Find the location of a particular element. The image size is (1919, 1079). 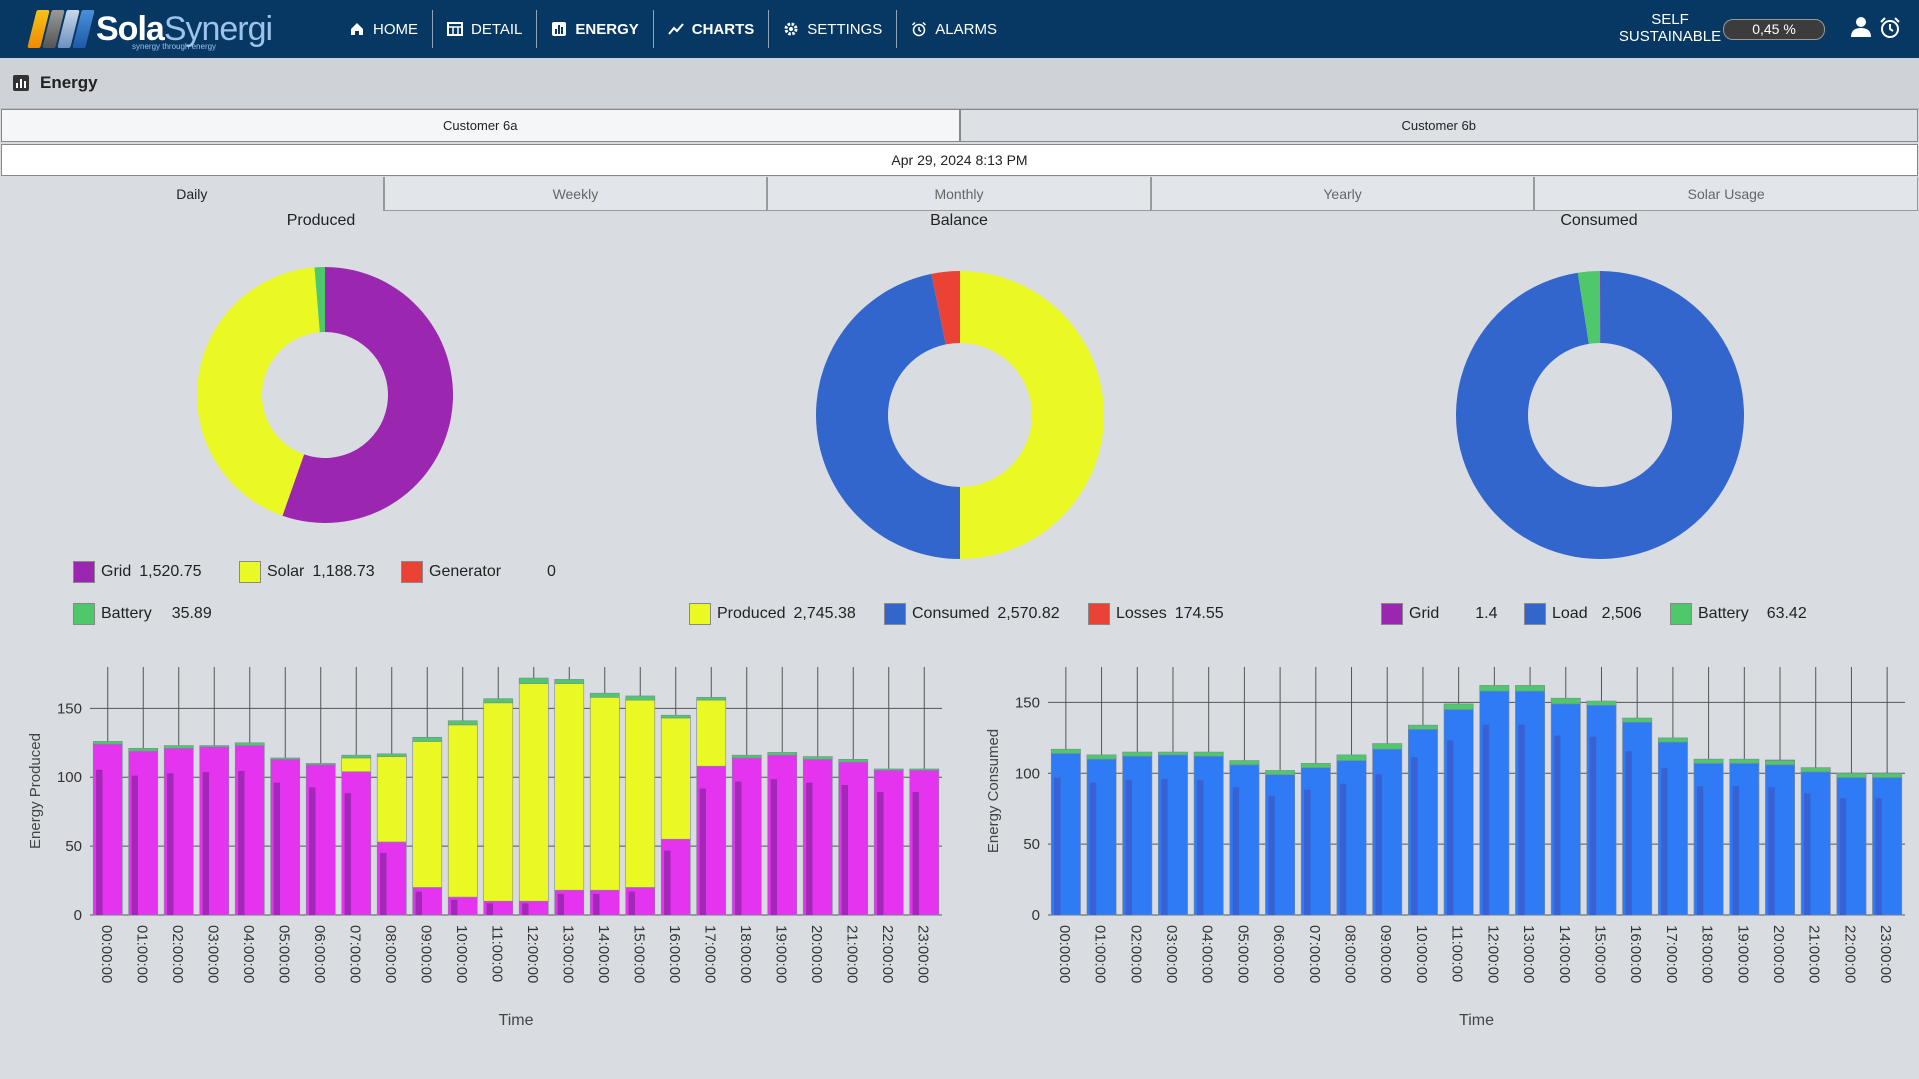

period-tabs: Daily Weekly Monthly Yearly Solar Usage is located at coordinates (959, 194).